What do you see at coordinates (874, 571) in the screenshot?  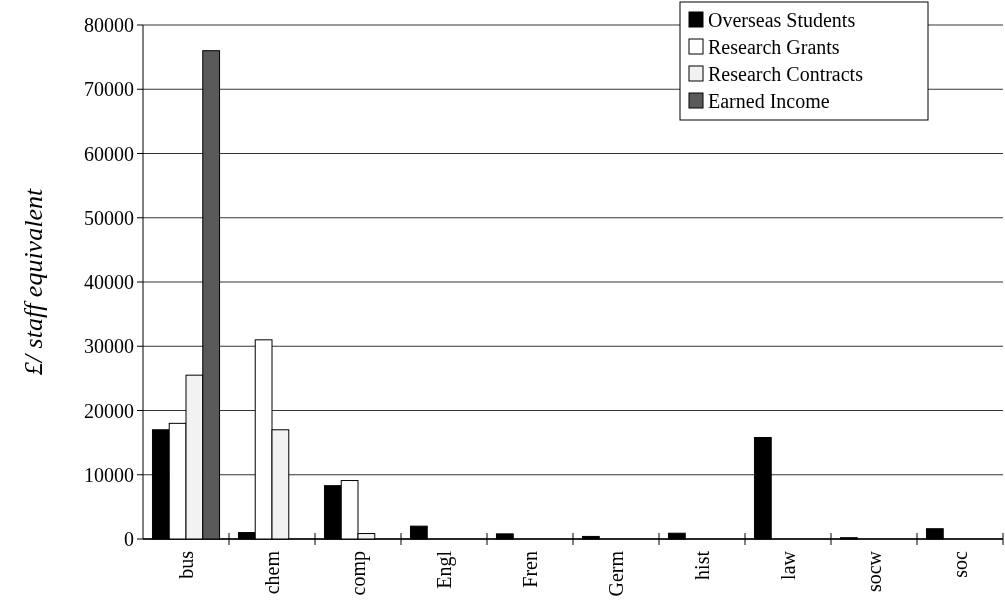 I see `x-tick-label: socw` at bounding box center [874, 571].